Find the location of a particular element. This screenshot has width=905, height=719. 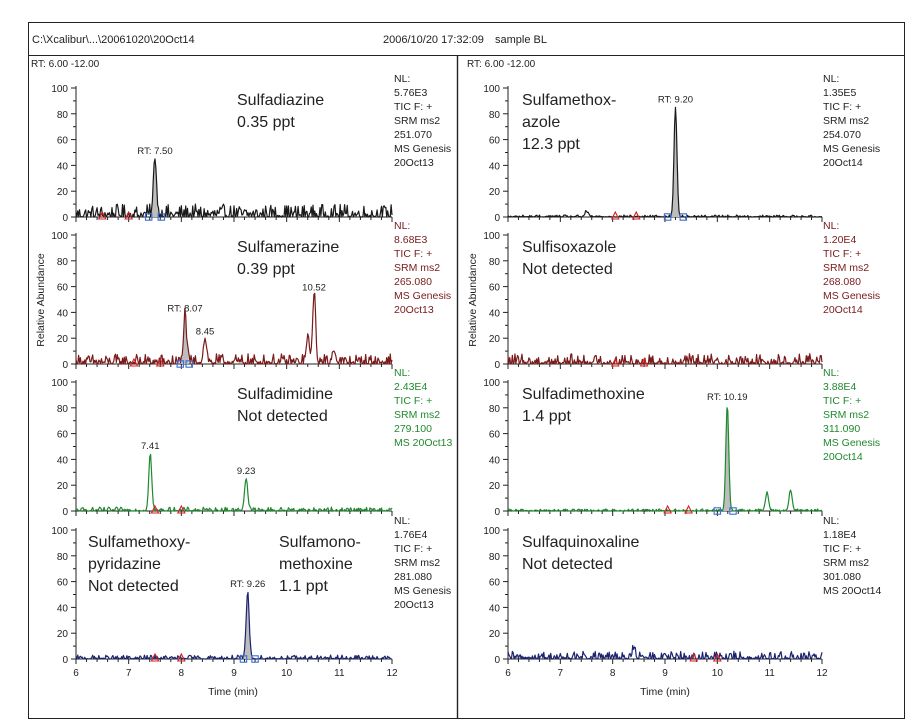

x-axis-title-left: Time (min) is located at coordinates (233, 692).